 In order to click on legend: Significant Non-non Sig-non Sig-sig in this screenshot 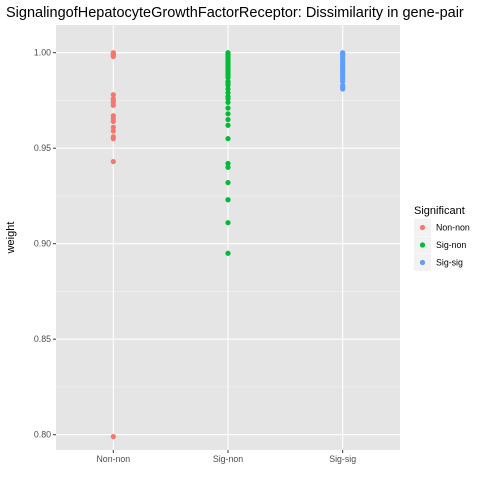, I will do `click(442, 238)`.